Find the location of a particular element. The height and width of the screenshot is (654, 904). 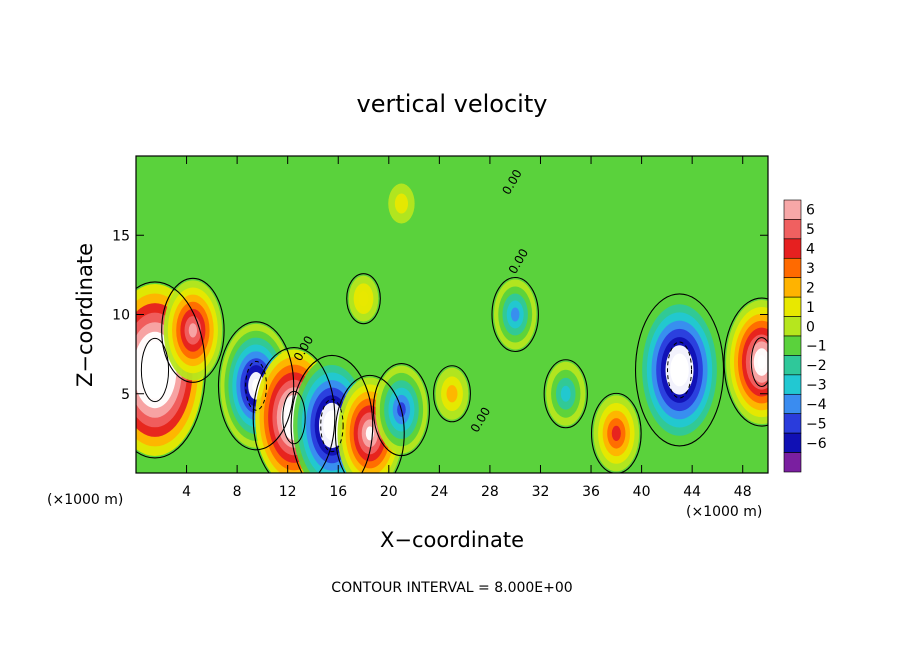

colorbar-tick-6: 0 is located at coordinates (810, 327).